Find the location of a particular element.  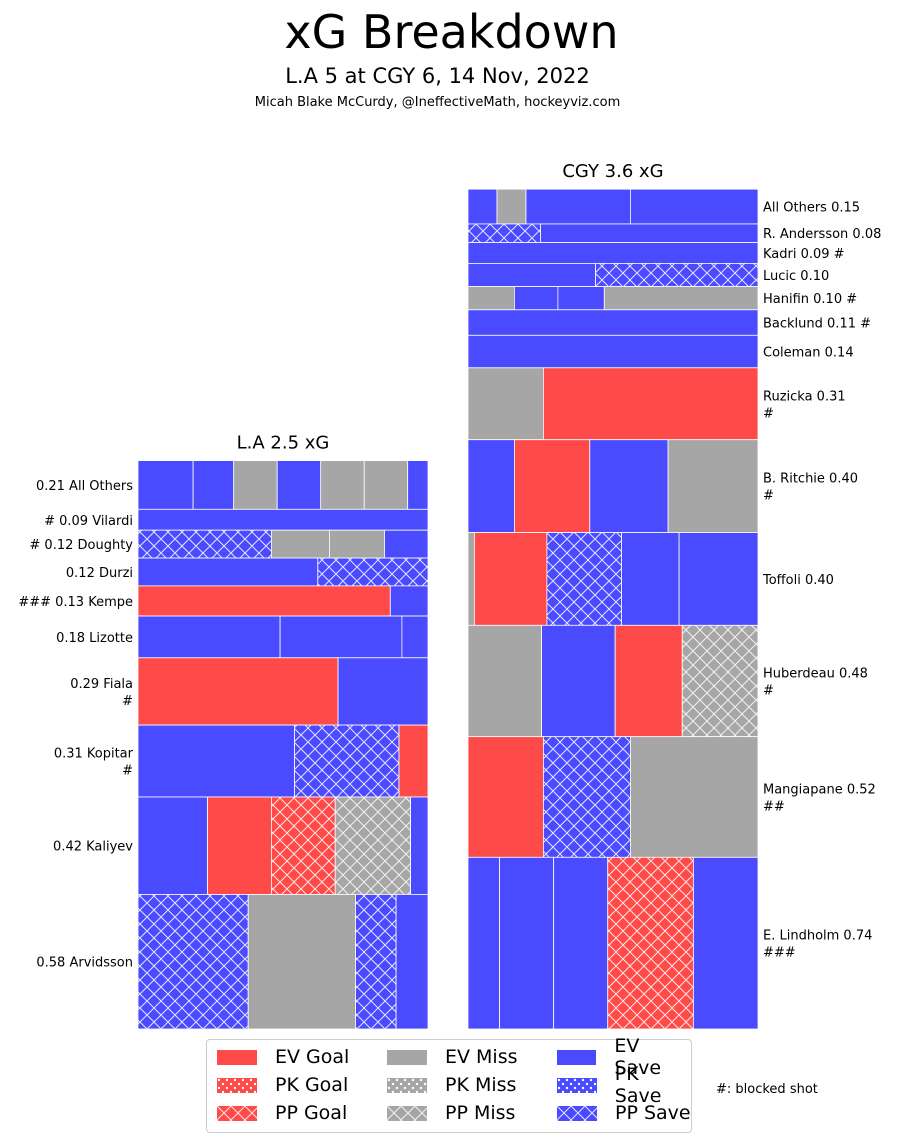

player-row: 0.12 Durzi is located at coordinates (247, 572).